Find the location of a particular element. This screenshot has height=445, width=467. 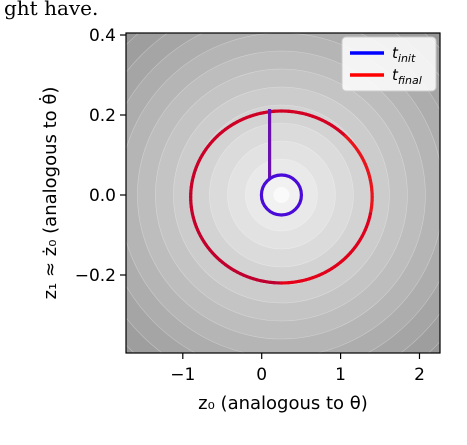

y-tick-label: 0.0 is located at coordinates (102, 196).